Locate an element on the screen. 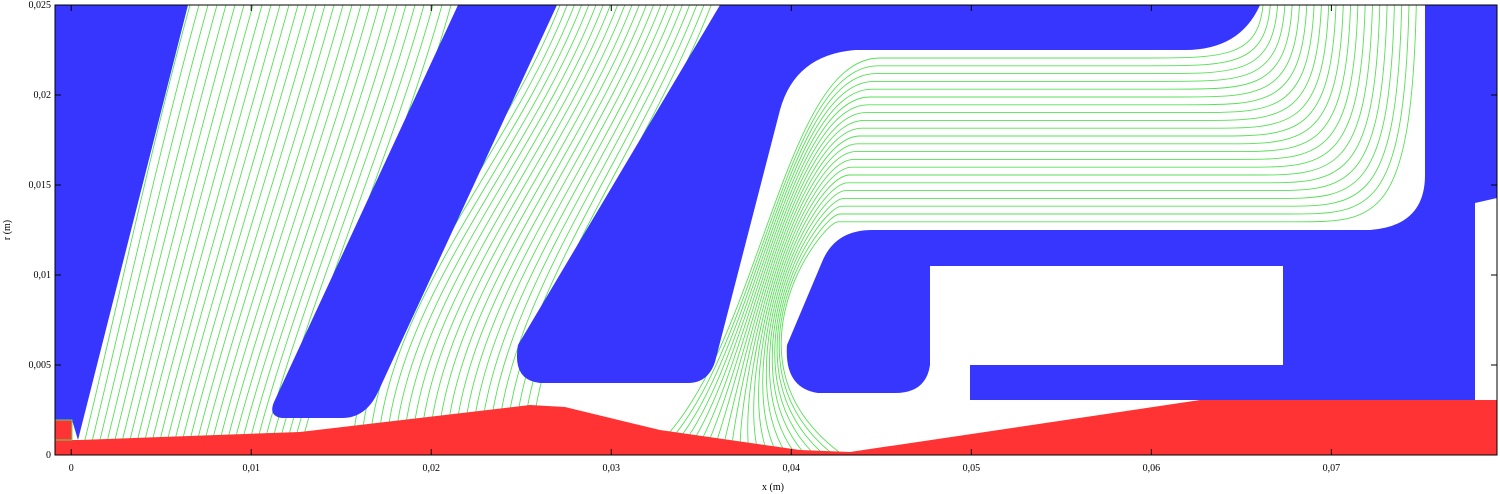 This screenshot has height=494, width=1500. y-tick-label: 0,015 is located at coordinates (40, 185).